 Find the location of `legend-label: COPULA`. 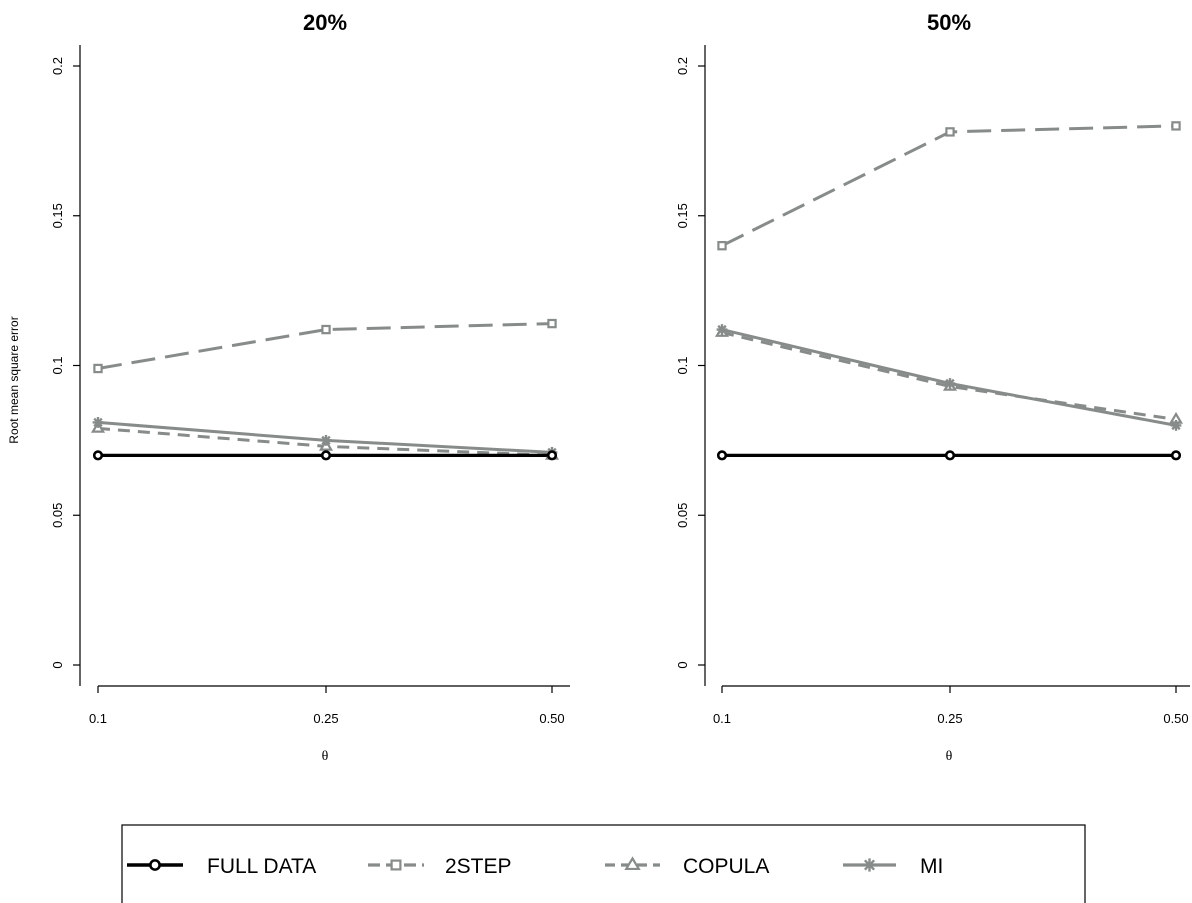

legend-label: COPULA is located at coordinates (726, 866).